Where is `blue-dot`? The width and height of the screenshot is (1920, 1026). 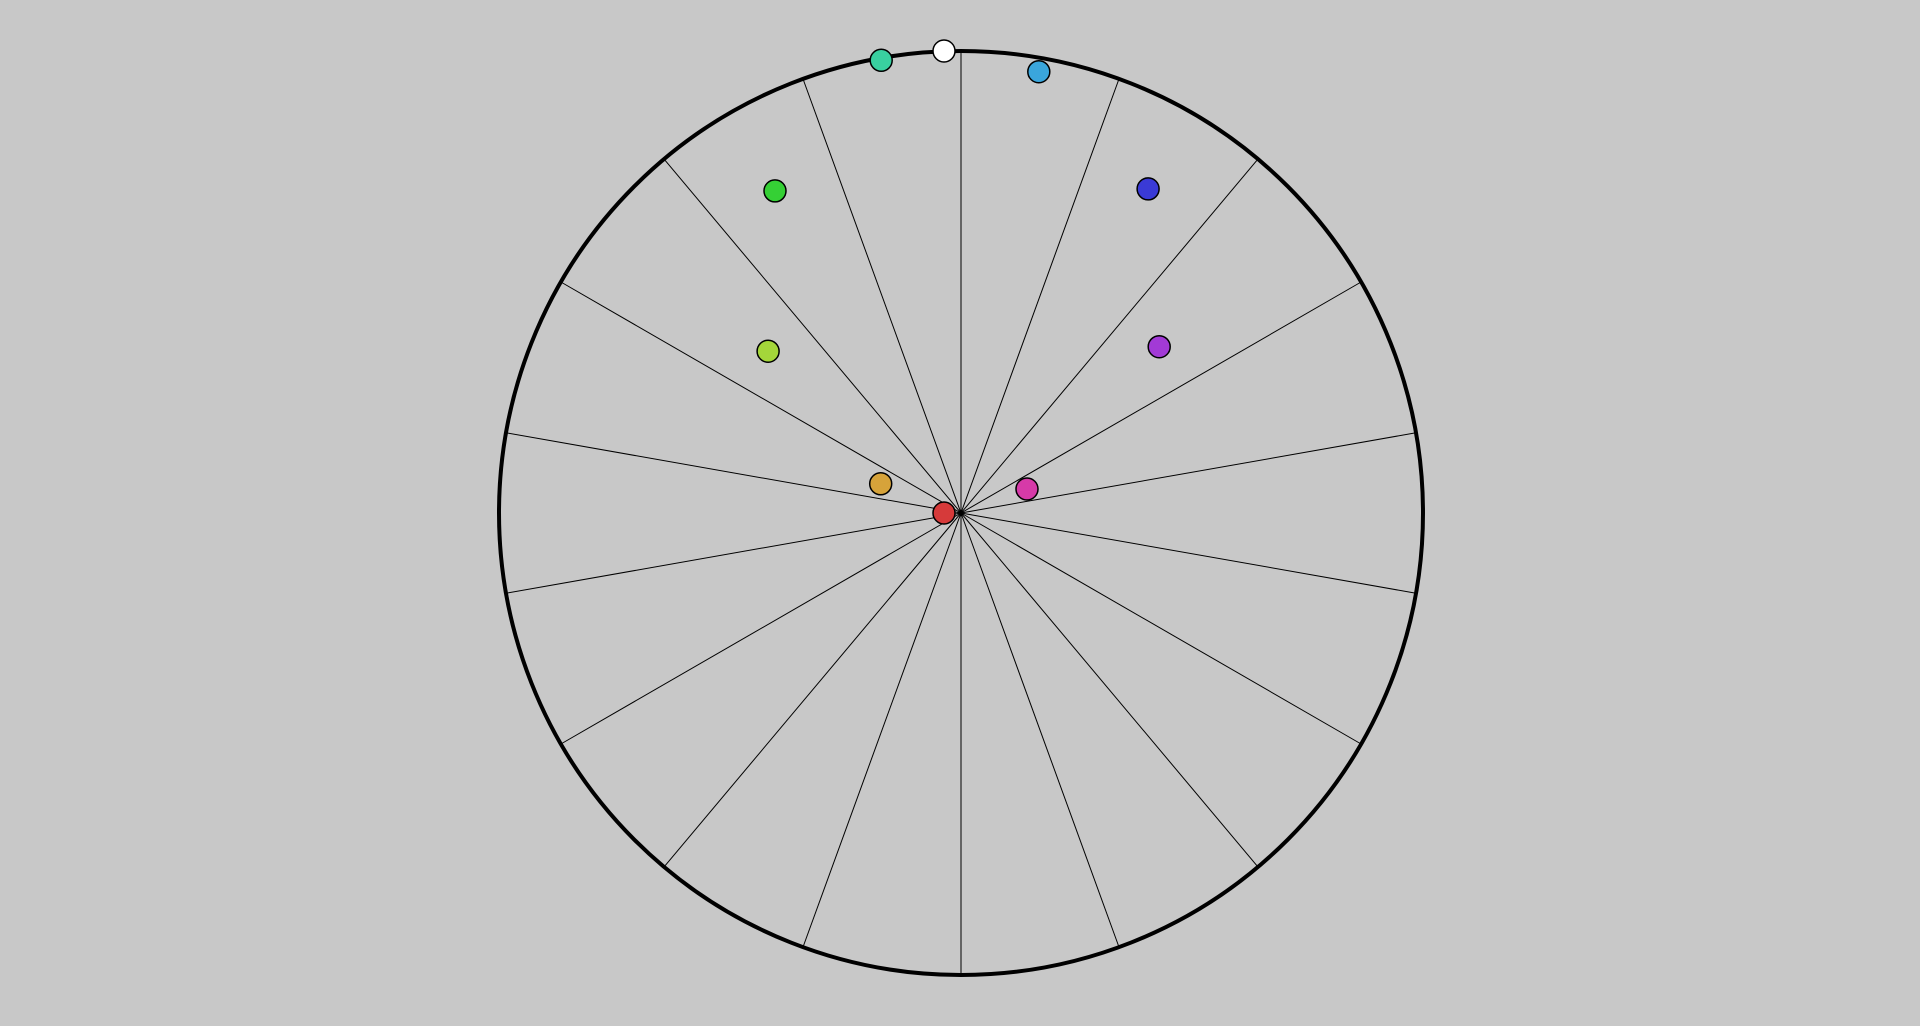 blue-dot is located at coordinates (1148, 189).